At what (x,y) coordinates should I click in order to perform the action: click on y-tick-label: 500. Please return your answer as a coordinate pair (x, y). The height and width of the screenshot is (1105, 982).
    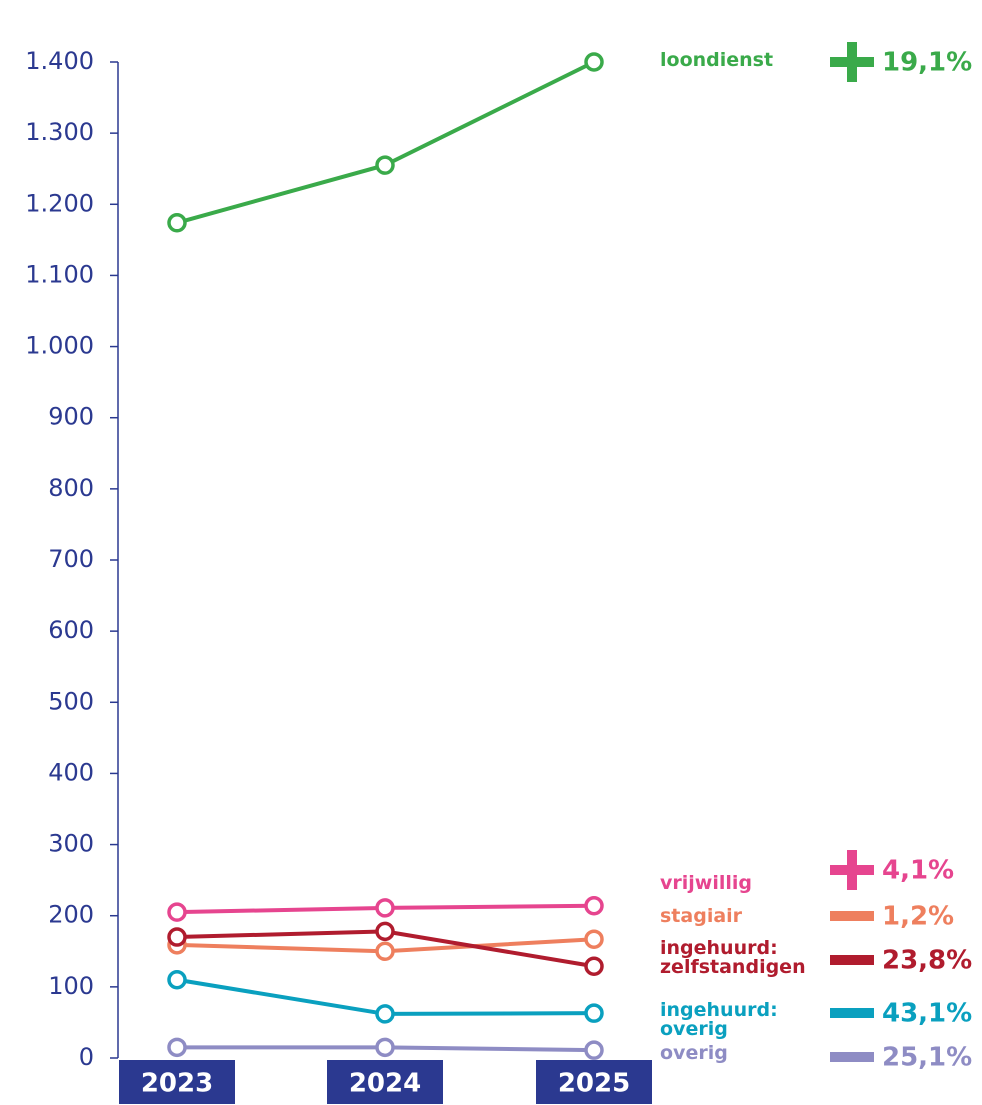
    Looking at the image, I should click on (71, 701).